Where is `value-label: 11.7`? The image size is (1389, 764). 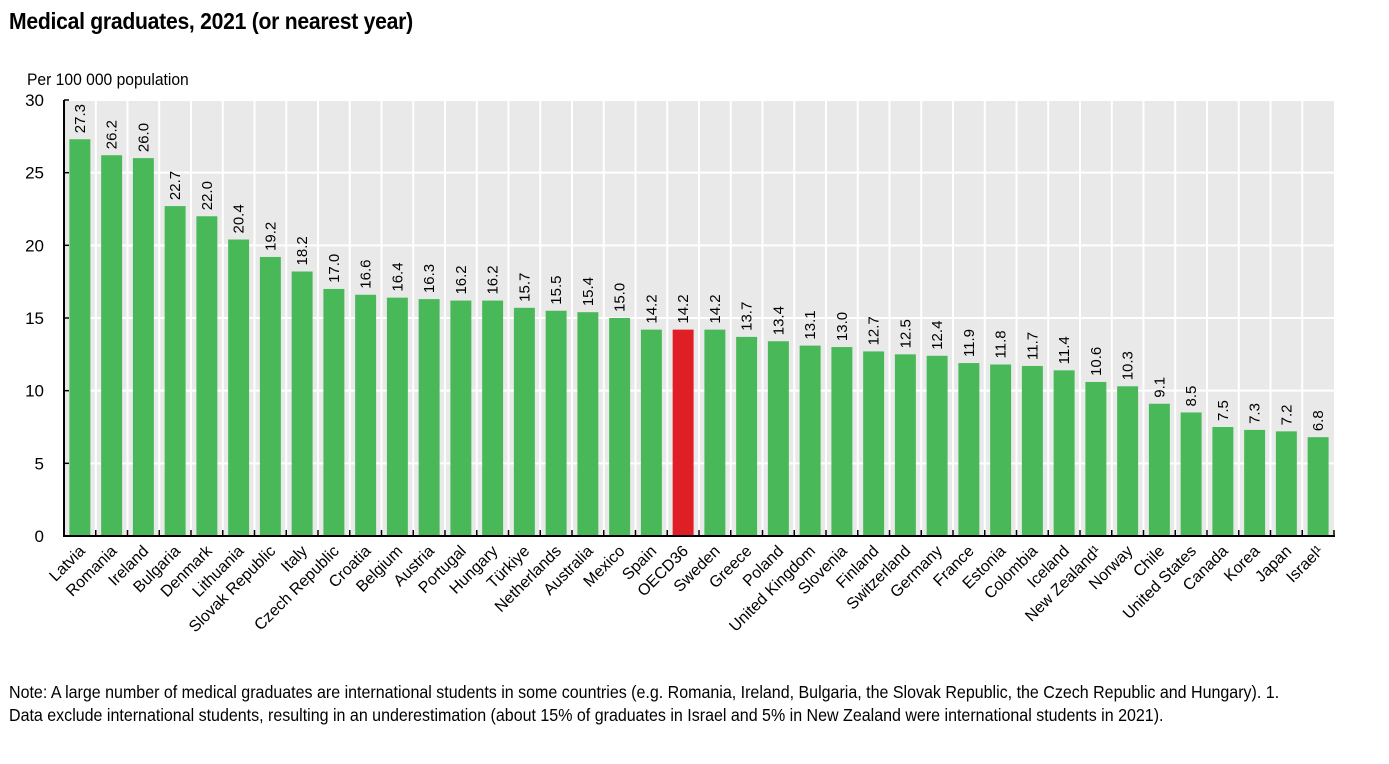
value-label: 11.7 is located at coordinates (1032, 346).